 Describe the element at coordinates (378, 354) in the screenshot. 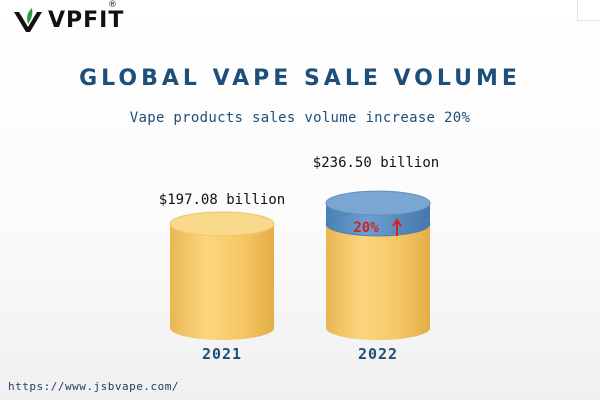

I see `category-label-2022: 2022` at that location.